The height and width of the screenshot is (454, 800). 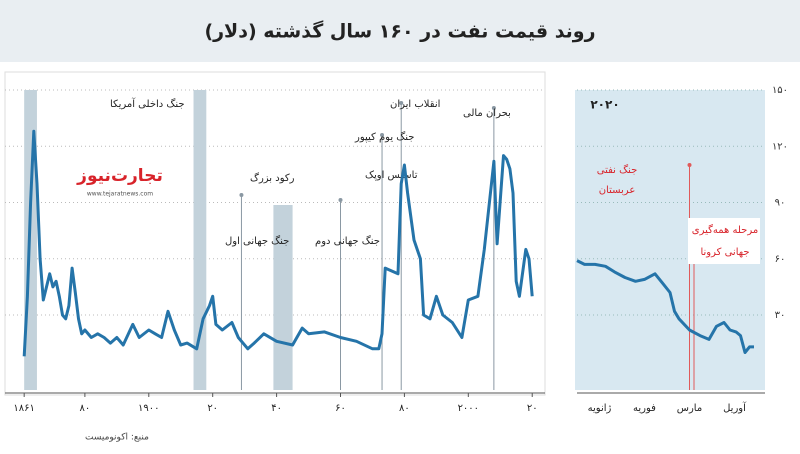 What do you see at coordinates (600, 408) in the screenshot?
I see `x-tick-label: ژانویه` at bounding box center [600, 408].